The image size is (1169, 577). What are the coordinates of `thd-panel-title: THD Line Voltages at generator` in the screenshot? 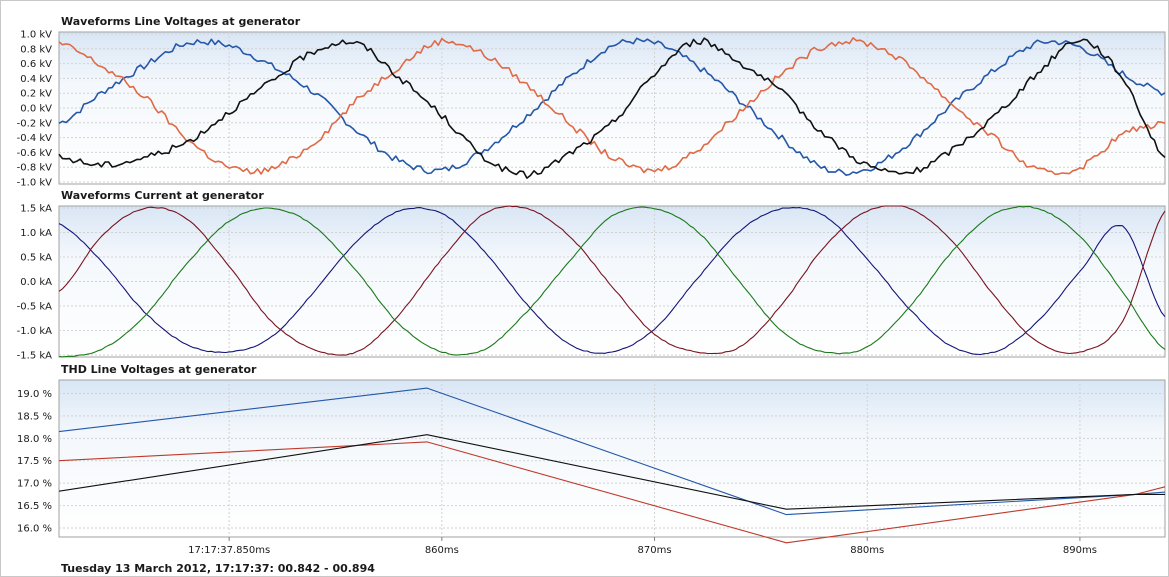 It's located at (159, 369).